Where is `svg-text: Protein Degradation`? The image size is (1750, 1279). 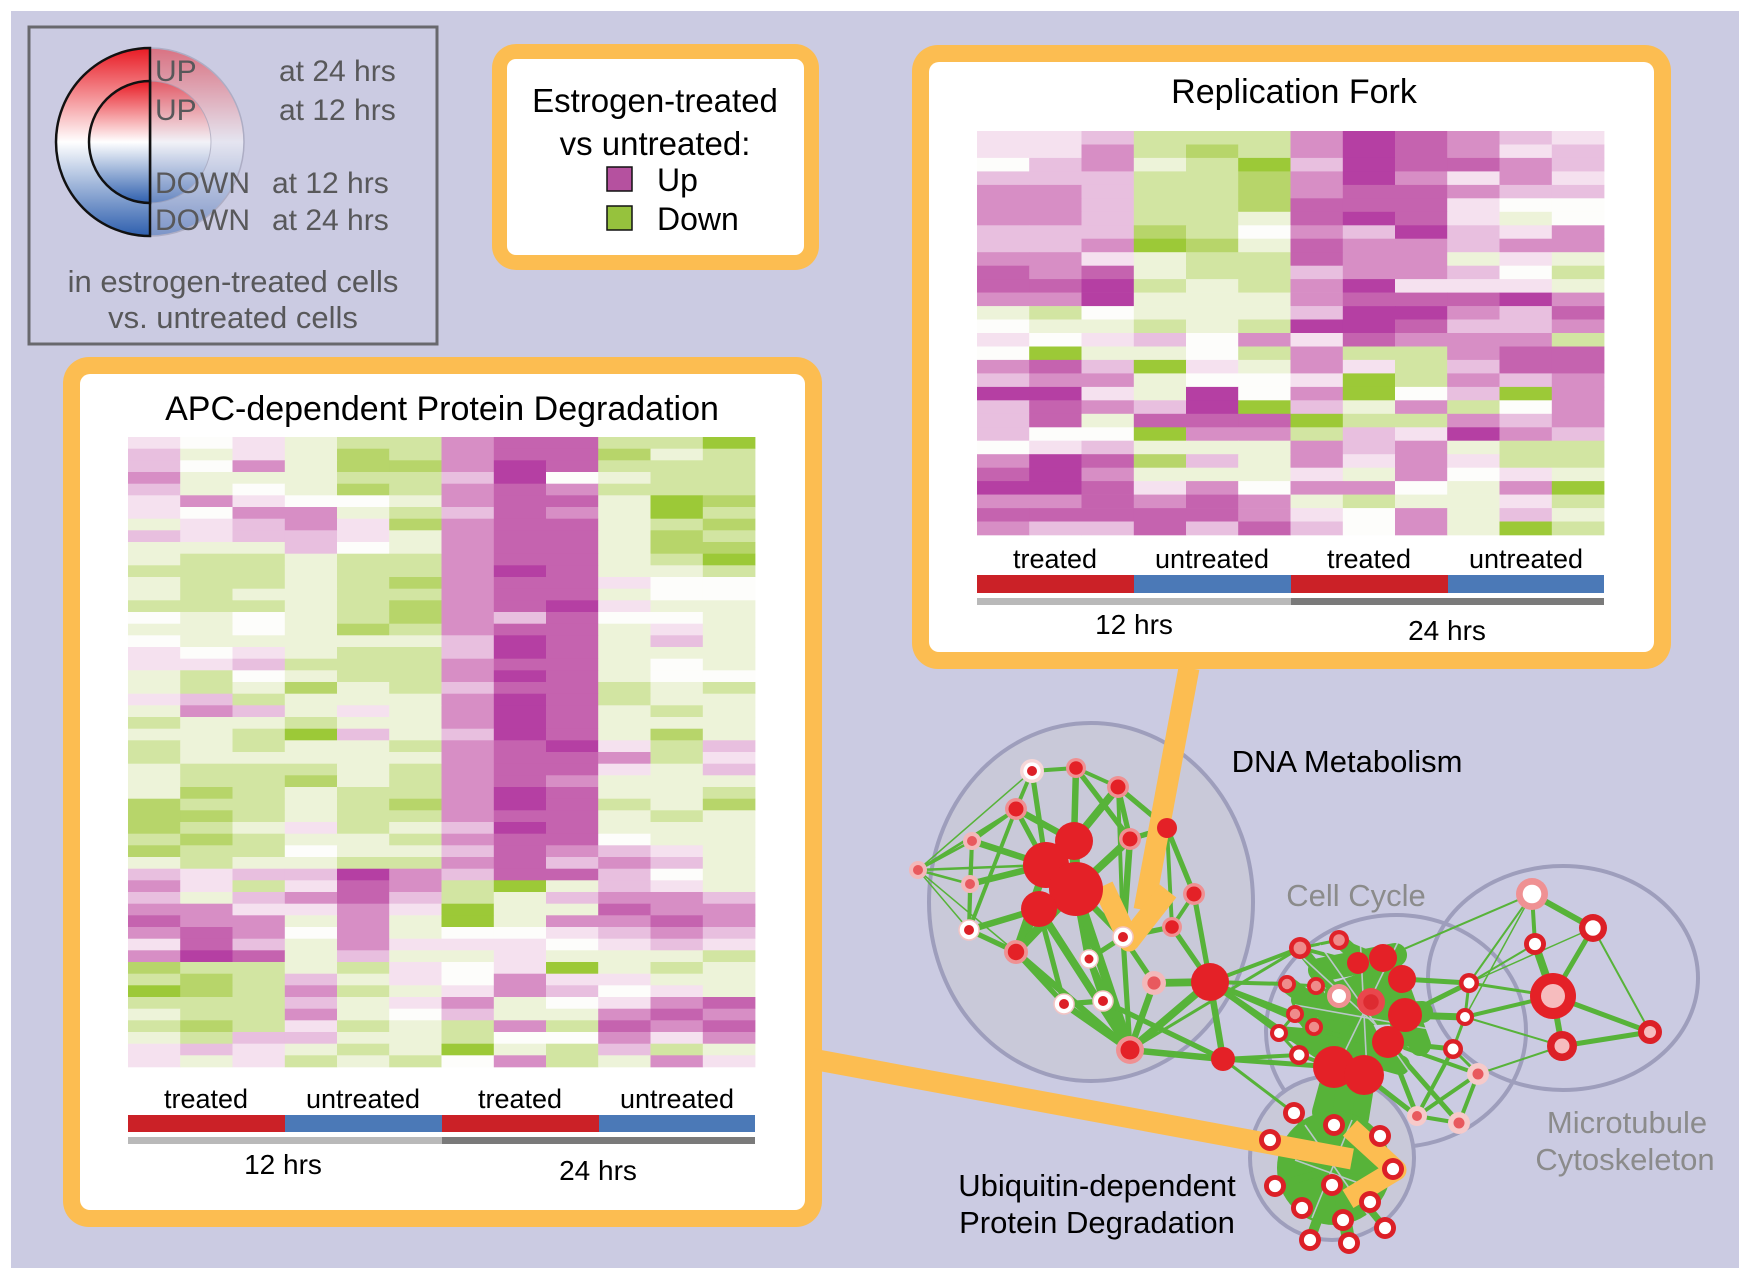 svg-text: Protein Degradation is located at coordinates (1097, 1222).